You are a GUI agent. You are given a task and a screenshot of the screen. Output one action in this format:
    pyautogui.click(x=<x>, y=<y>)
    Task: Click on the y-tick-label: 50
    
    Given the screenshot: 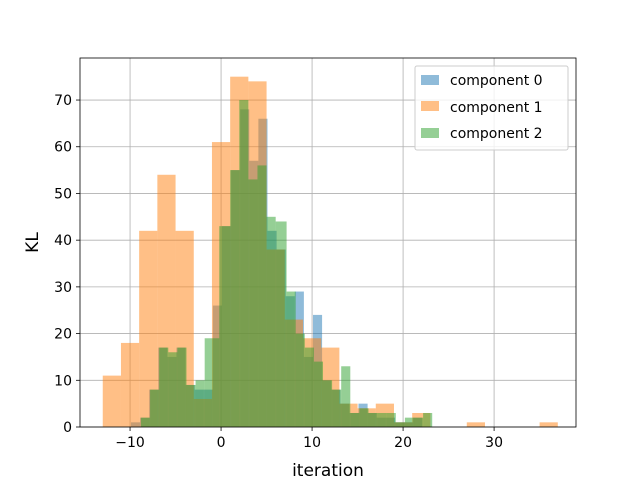 What is the action you would take?
    pyautogui.click(x=63, y=194)
    